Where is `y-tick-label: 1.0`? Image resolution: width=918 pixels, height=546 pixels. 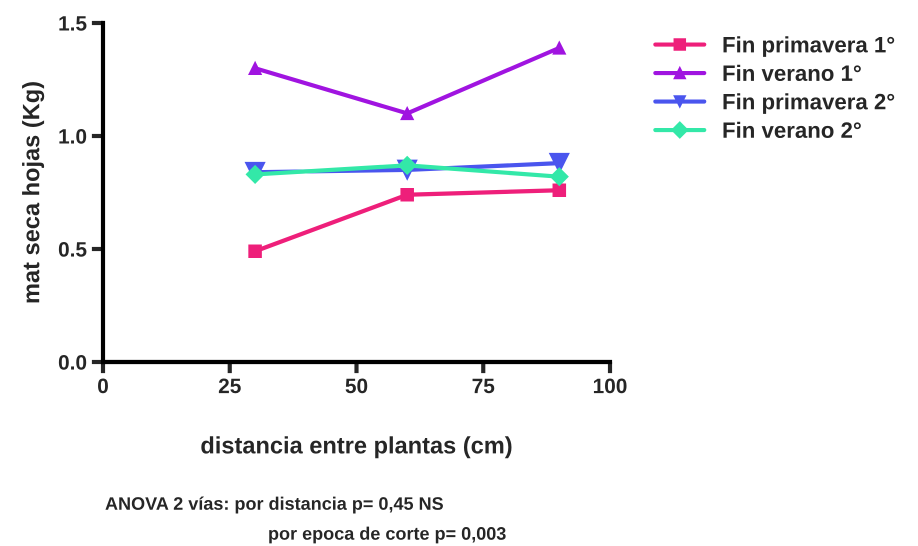 y-tick-label: 1.0 is located at coordinates (72, 136).